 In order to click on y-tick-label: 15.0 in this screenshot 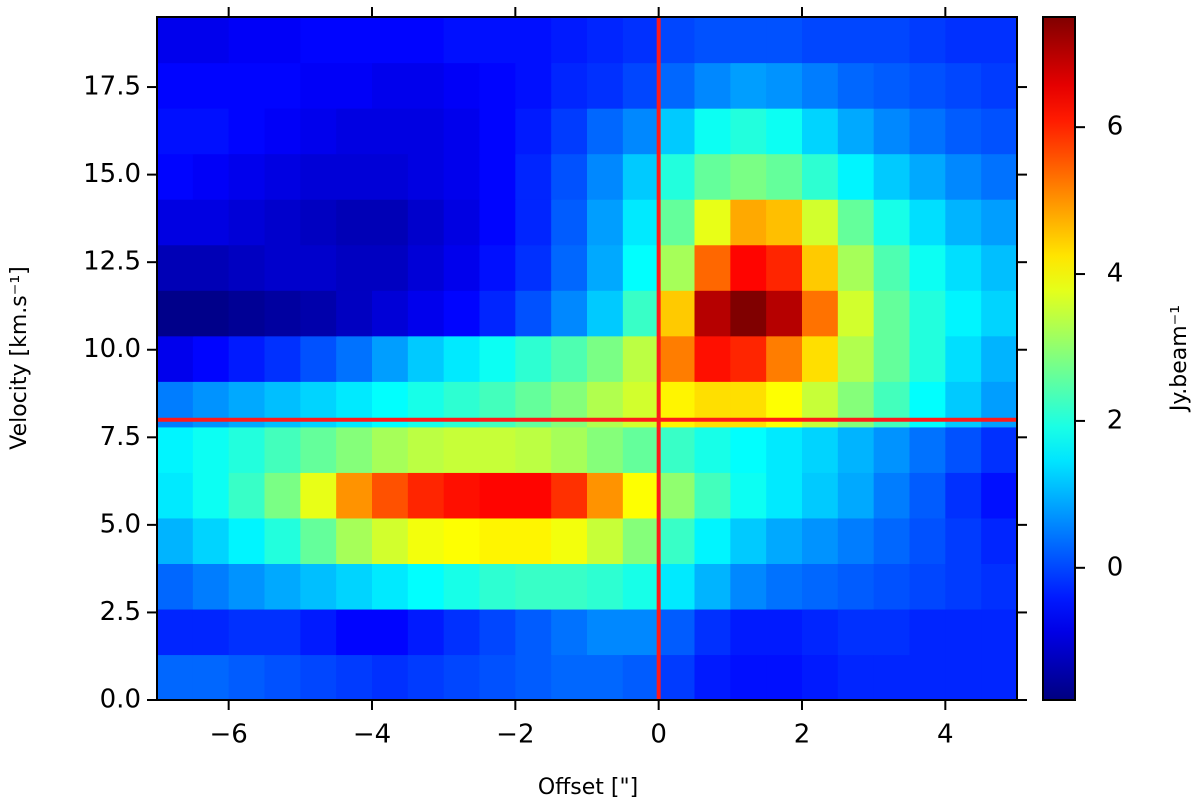, I will do `click(112, 174)`.